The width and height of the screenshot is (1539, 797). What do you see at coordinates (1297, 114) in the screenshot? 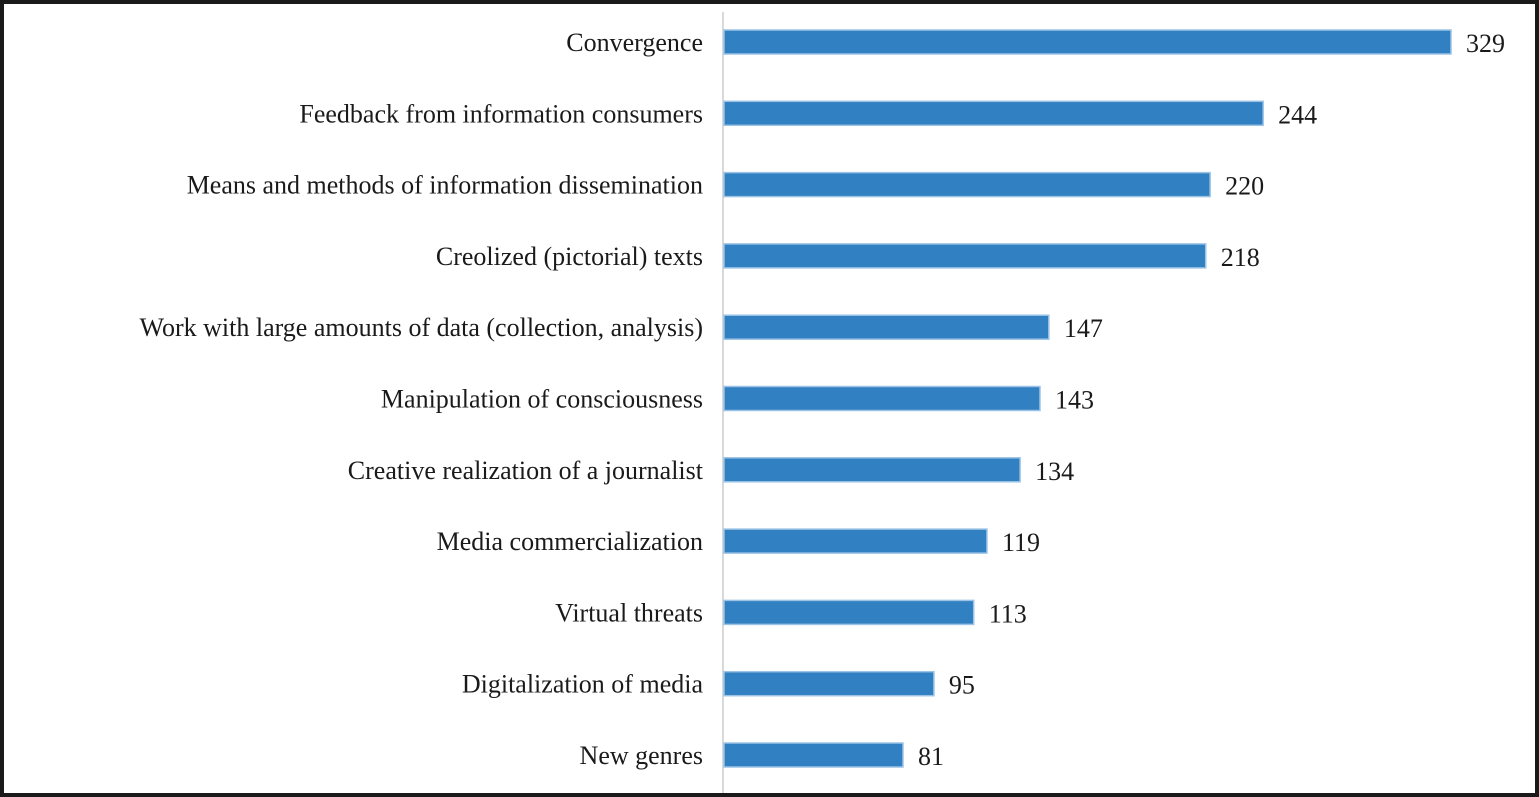
I see `data-label: 244` at bounding box center [1297, 114].